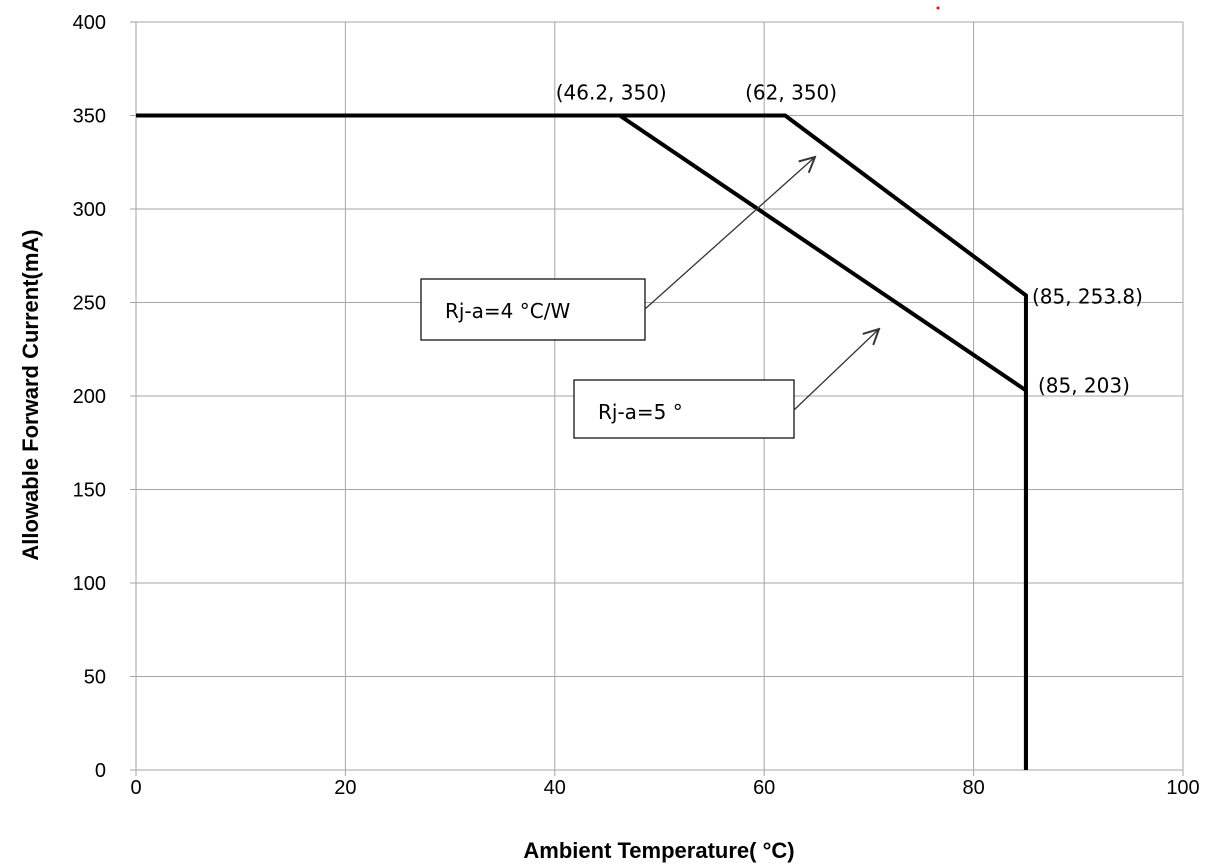 Image resolution: width=1209 pixels, height=866 pixels. Describe the element at coordinates (89, 117) in the screenshot. I see `y-tick-label: 350` at that location.